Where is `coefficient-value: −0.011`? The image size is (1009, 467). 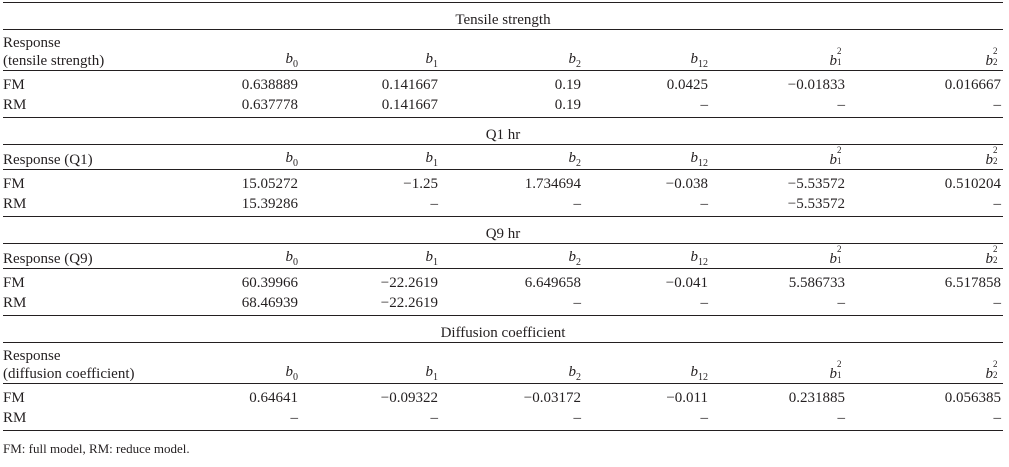
coefficient-value: −0.011 is located at coordinates (687, 398).